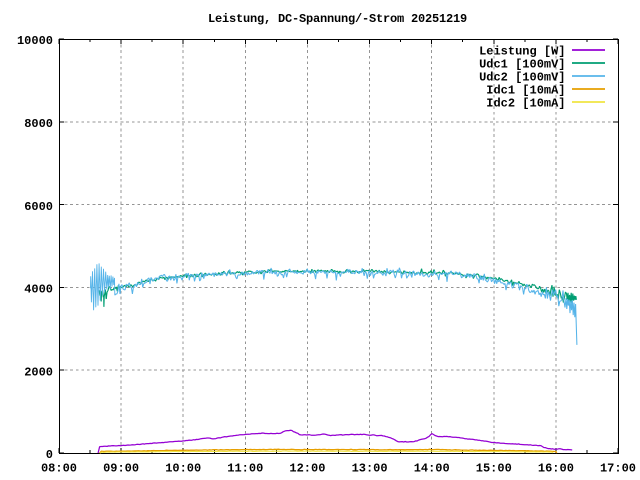 This screenshot has height=480, width=640. I want to click on svg-text: 08:00, so click(59, 469).